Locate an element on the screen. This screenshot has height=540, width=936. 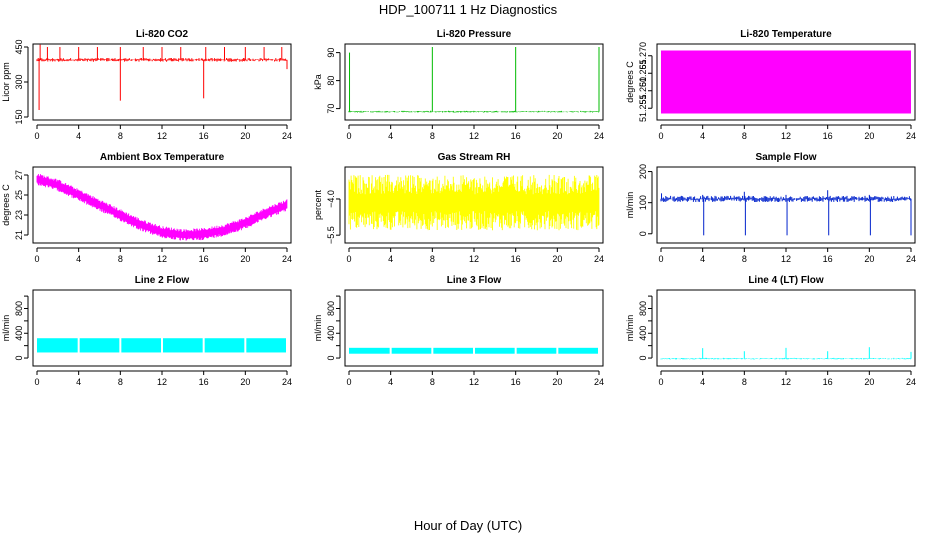
y-axis-label: ml/min is located at coordinates (630, 205).